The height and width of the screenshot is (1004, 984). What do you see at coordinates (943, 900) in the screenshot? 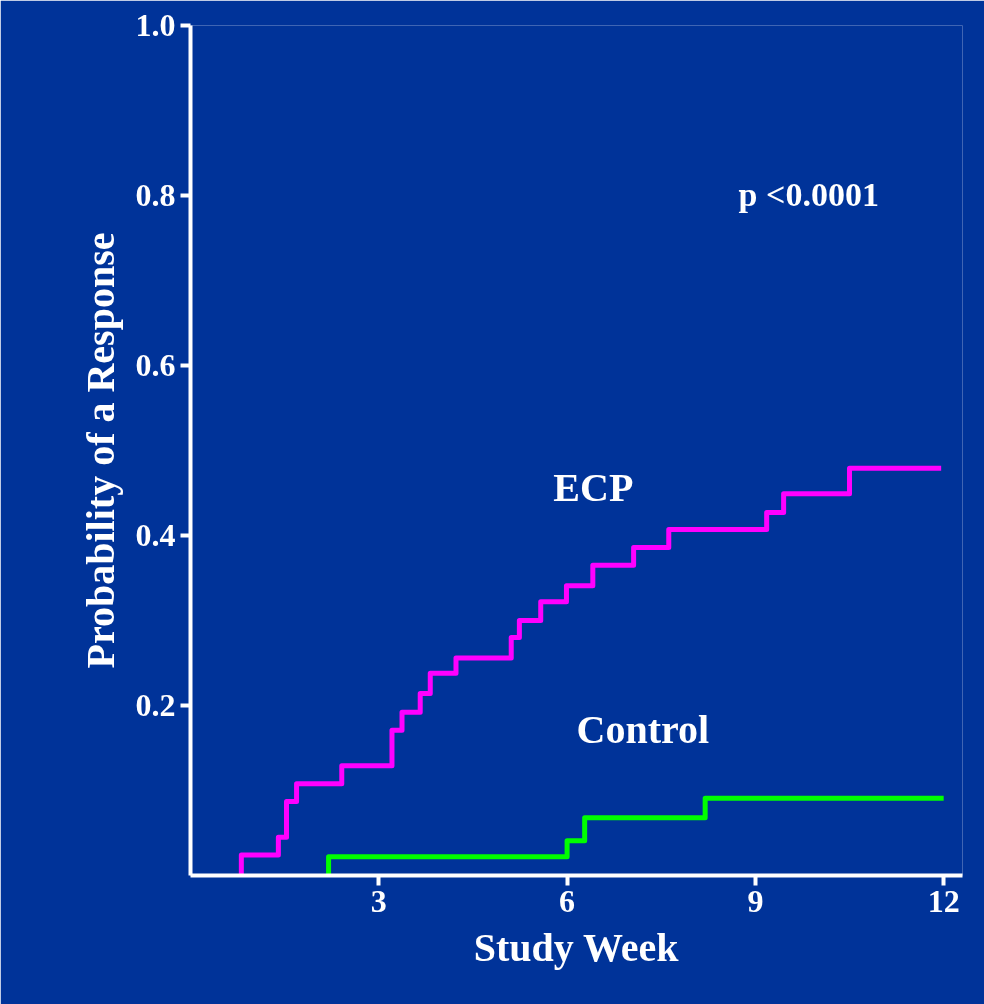
I see `x-tick-label: 12` at bounding box center [943, 900].